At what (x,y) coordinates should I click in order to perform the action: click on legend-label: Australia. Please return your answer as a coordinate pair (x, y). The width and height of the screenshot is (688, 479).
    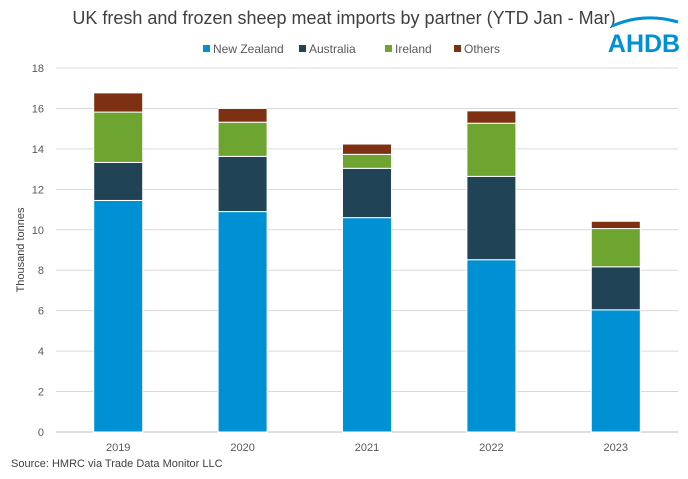
    Looking at the image, I should click on (332, 49).